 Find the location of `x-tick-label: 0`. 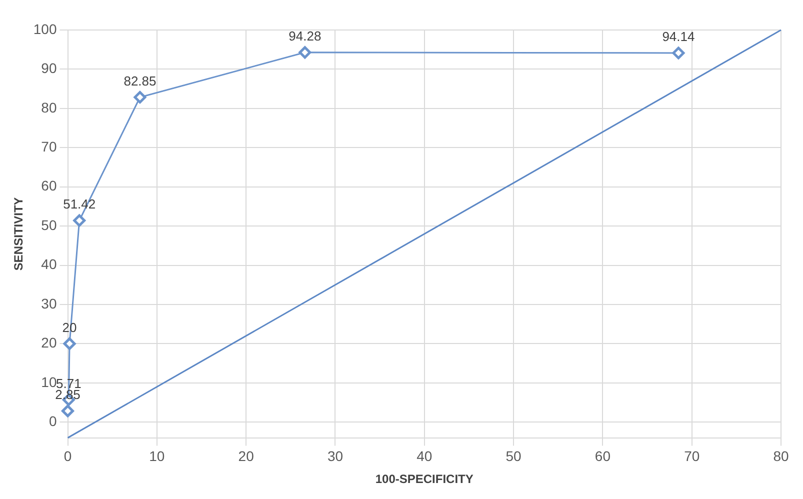

x-tick-label: 0 is located at coordinates (68, 456).